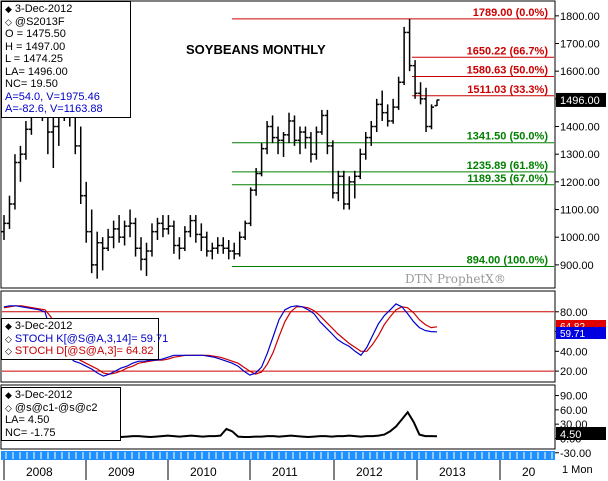 The height and width of the screenshot is (481, 608). What do you see at coordinates (8, 326) in the screenshot?
I see `stoch-date-diamond-icon: ◆` at bounding box center [8, 326].